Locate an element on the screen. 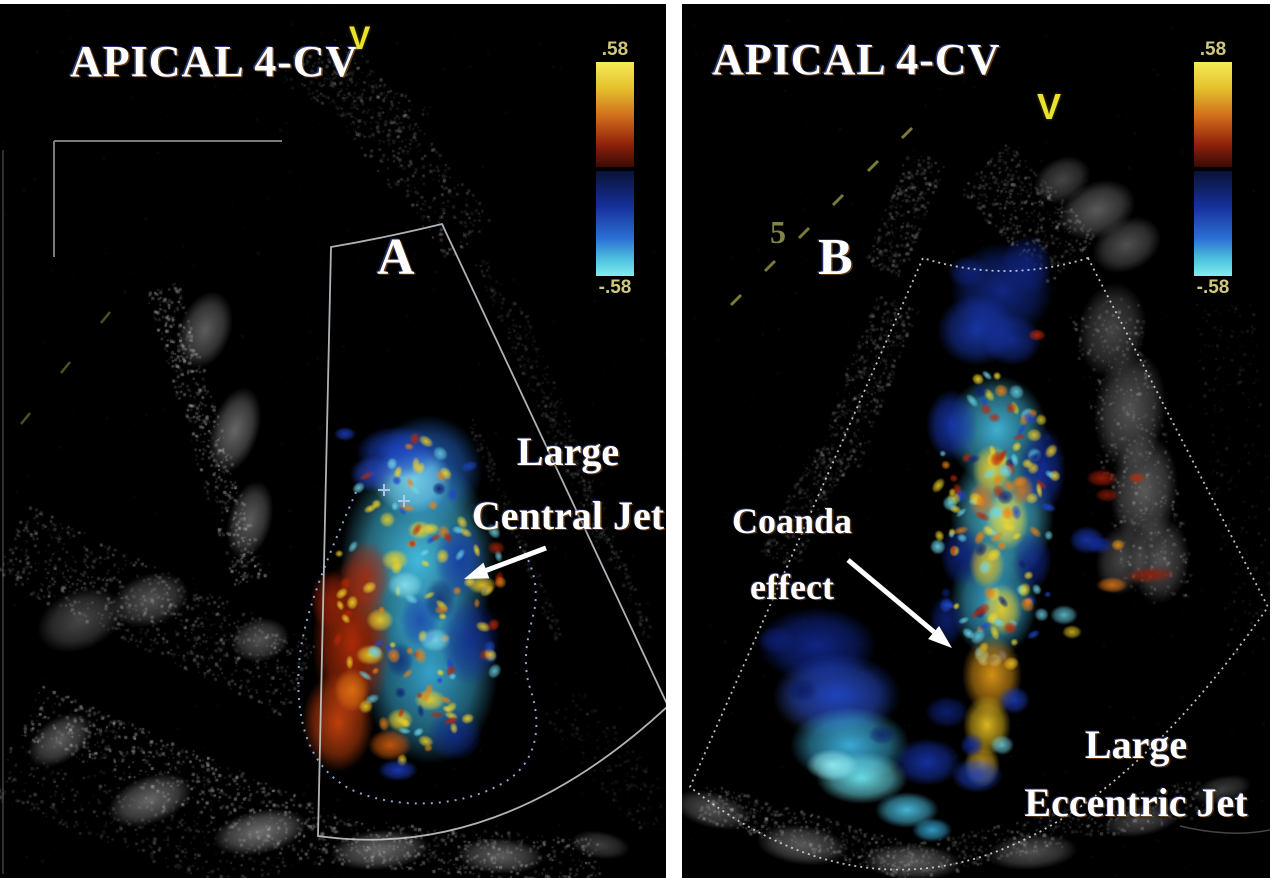  depth-marker: 5 is located at coordinates (778, 232).